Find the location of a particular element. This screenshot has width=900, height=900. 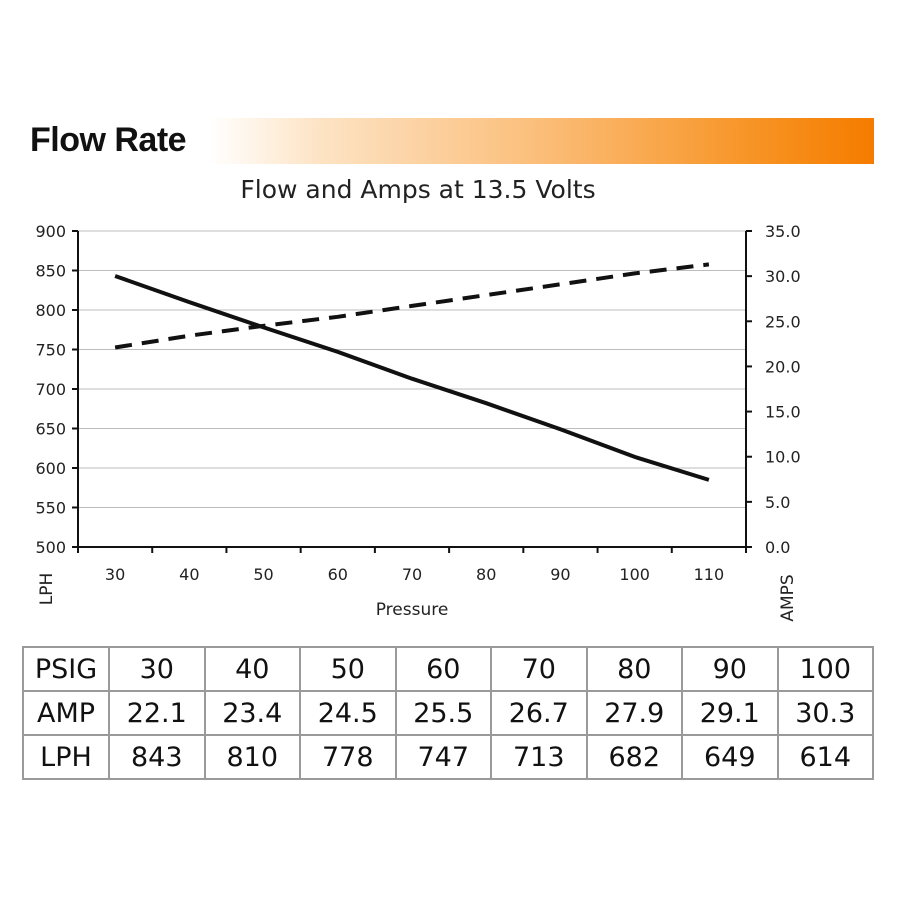

y-tick-label: 550 is located at coordinates (50, 508).